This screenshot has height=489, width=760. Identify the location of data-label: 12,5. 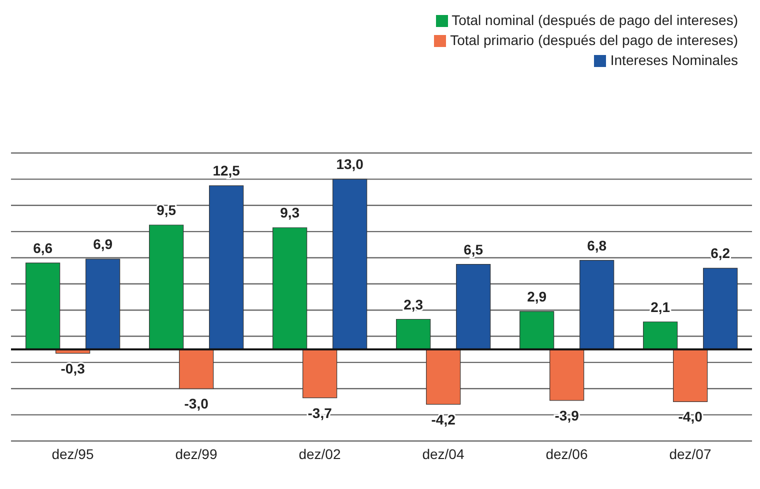
(226, 170).